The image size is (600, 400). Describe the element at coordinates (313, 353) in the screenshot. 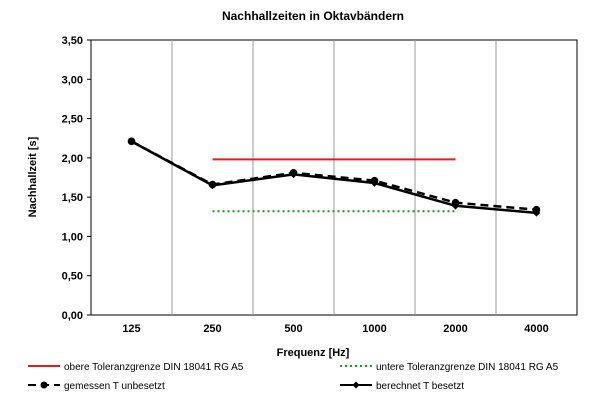

I see `x-axis-label: Frequenz [Hz]` at that location.